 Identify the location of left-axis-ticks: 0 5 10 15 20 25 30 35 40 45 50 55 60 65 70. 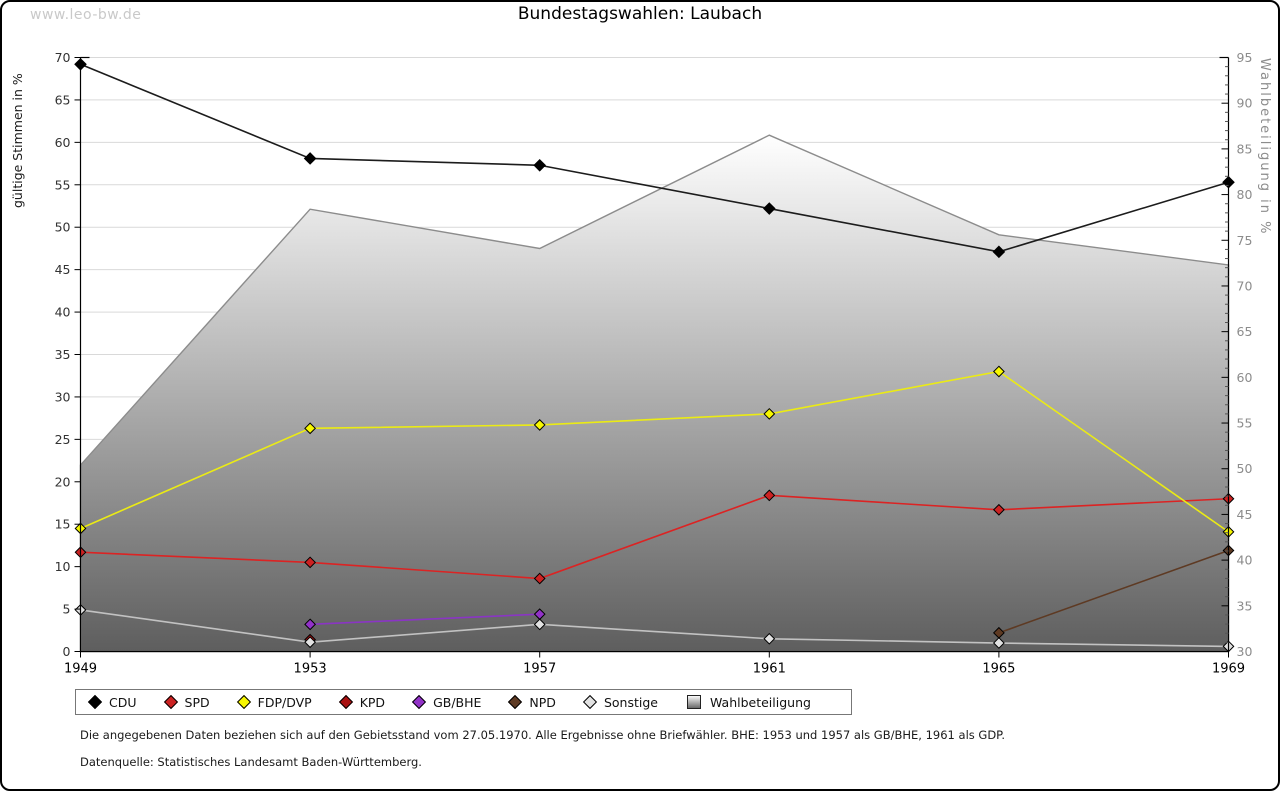
(68, 354).